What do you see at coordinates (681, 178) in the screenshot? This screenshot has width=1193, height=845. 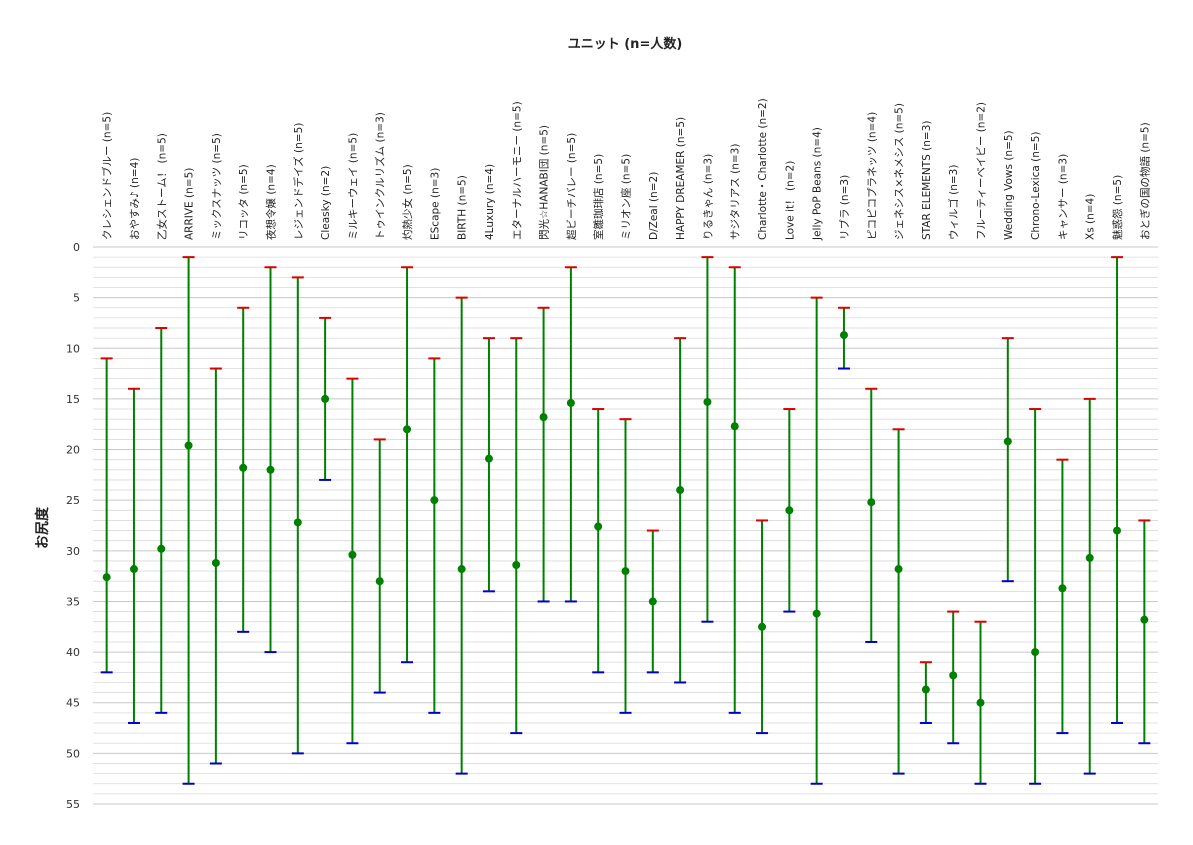 I see `x-tick-label: HAPPY DREAMER (n=5)` at bounding box center [681, 178].